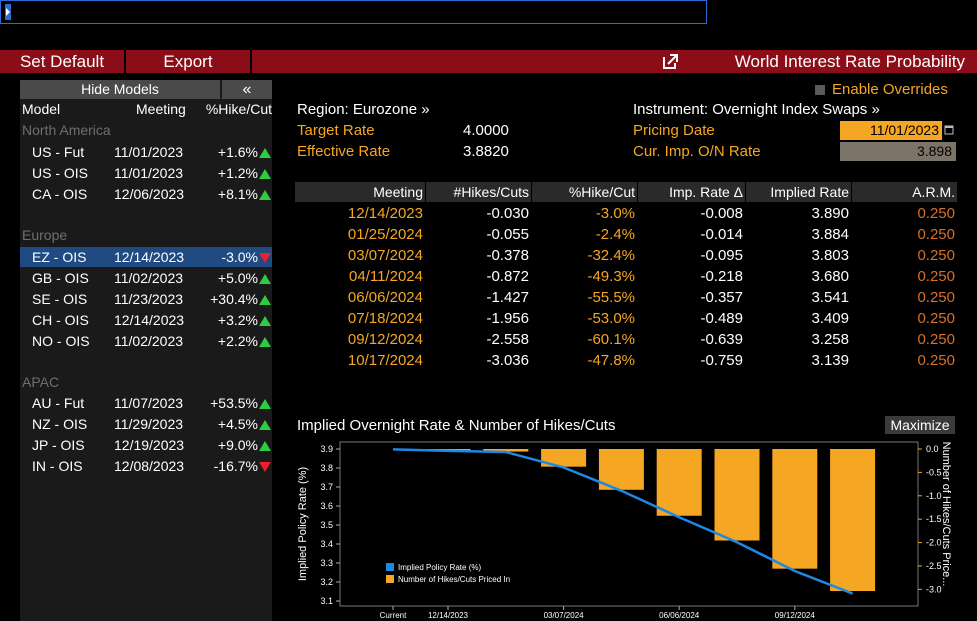 The height and width of the screenshot is (621, 977). I want to click on model-name: NO - OIS, so click(61, 341).